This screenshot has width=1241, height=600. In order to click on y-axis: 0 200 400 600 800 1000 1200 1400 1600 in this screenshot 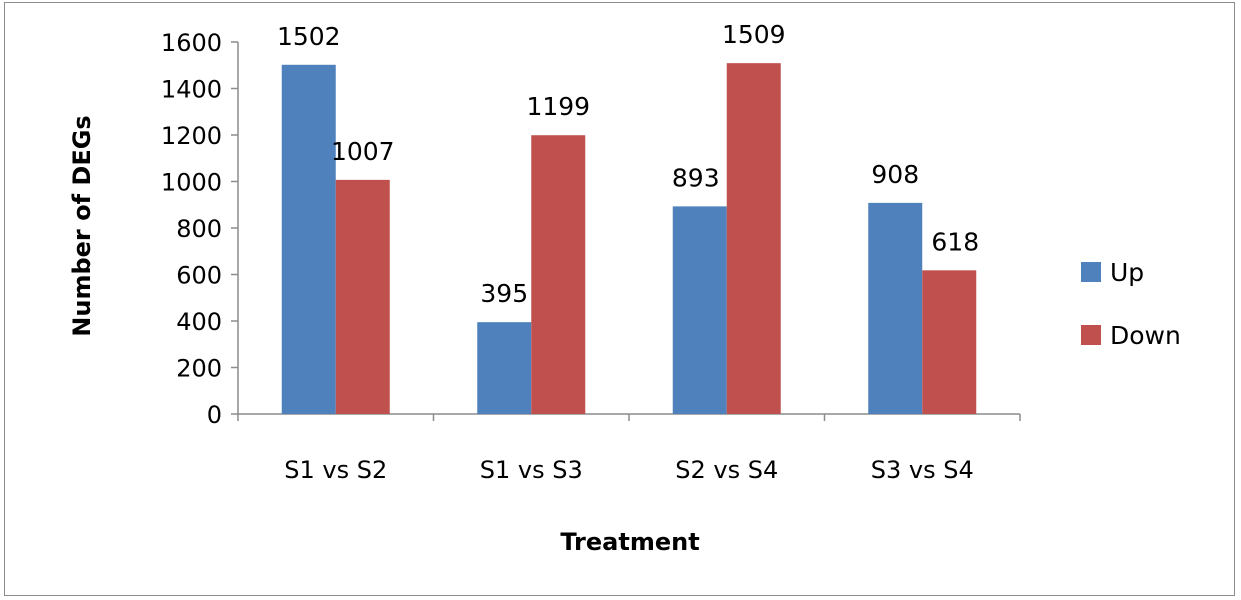, I will do `click(200, 229)`.